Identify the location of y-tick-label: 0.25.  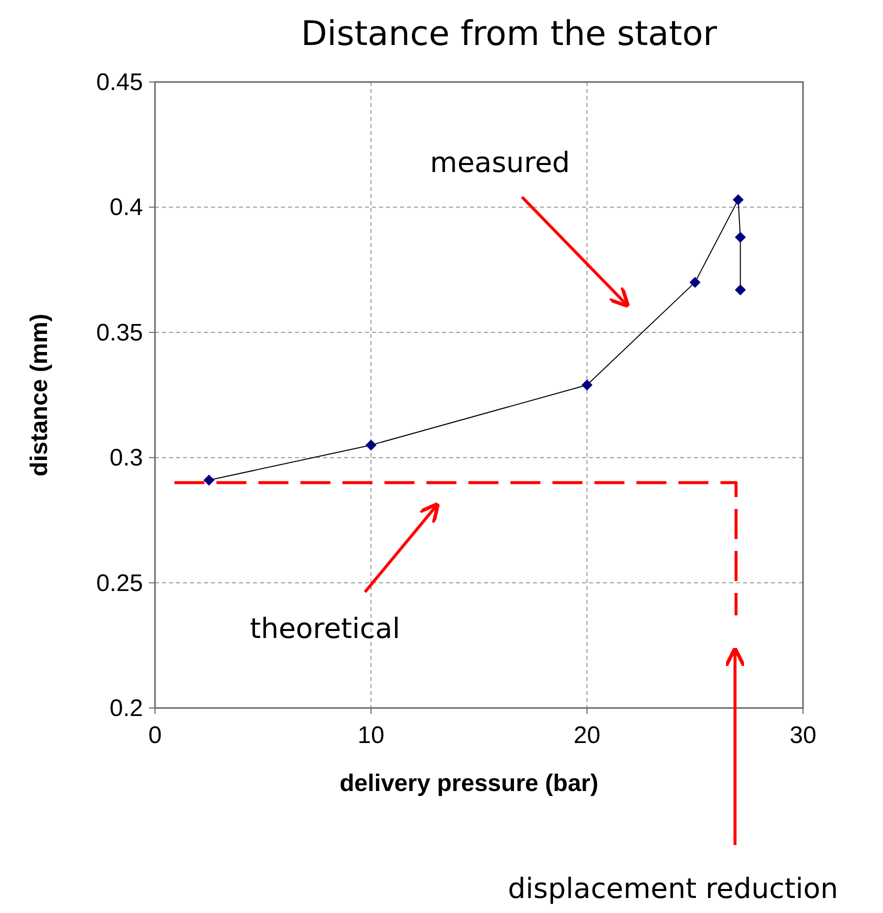
(119, 583).